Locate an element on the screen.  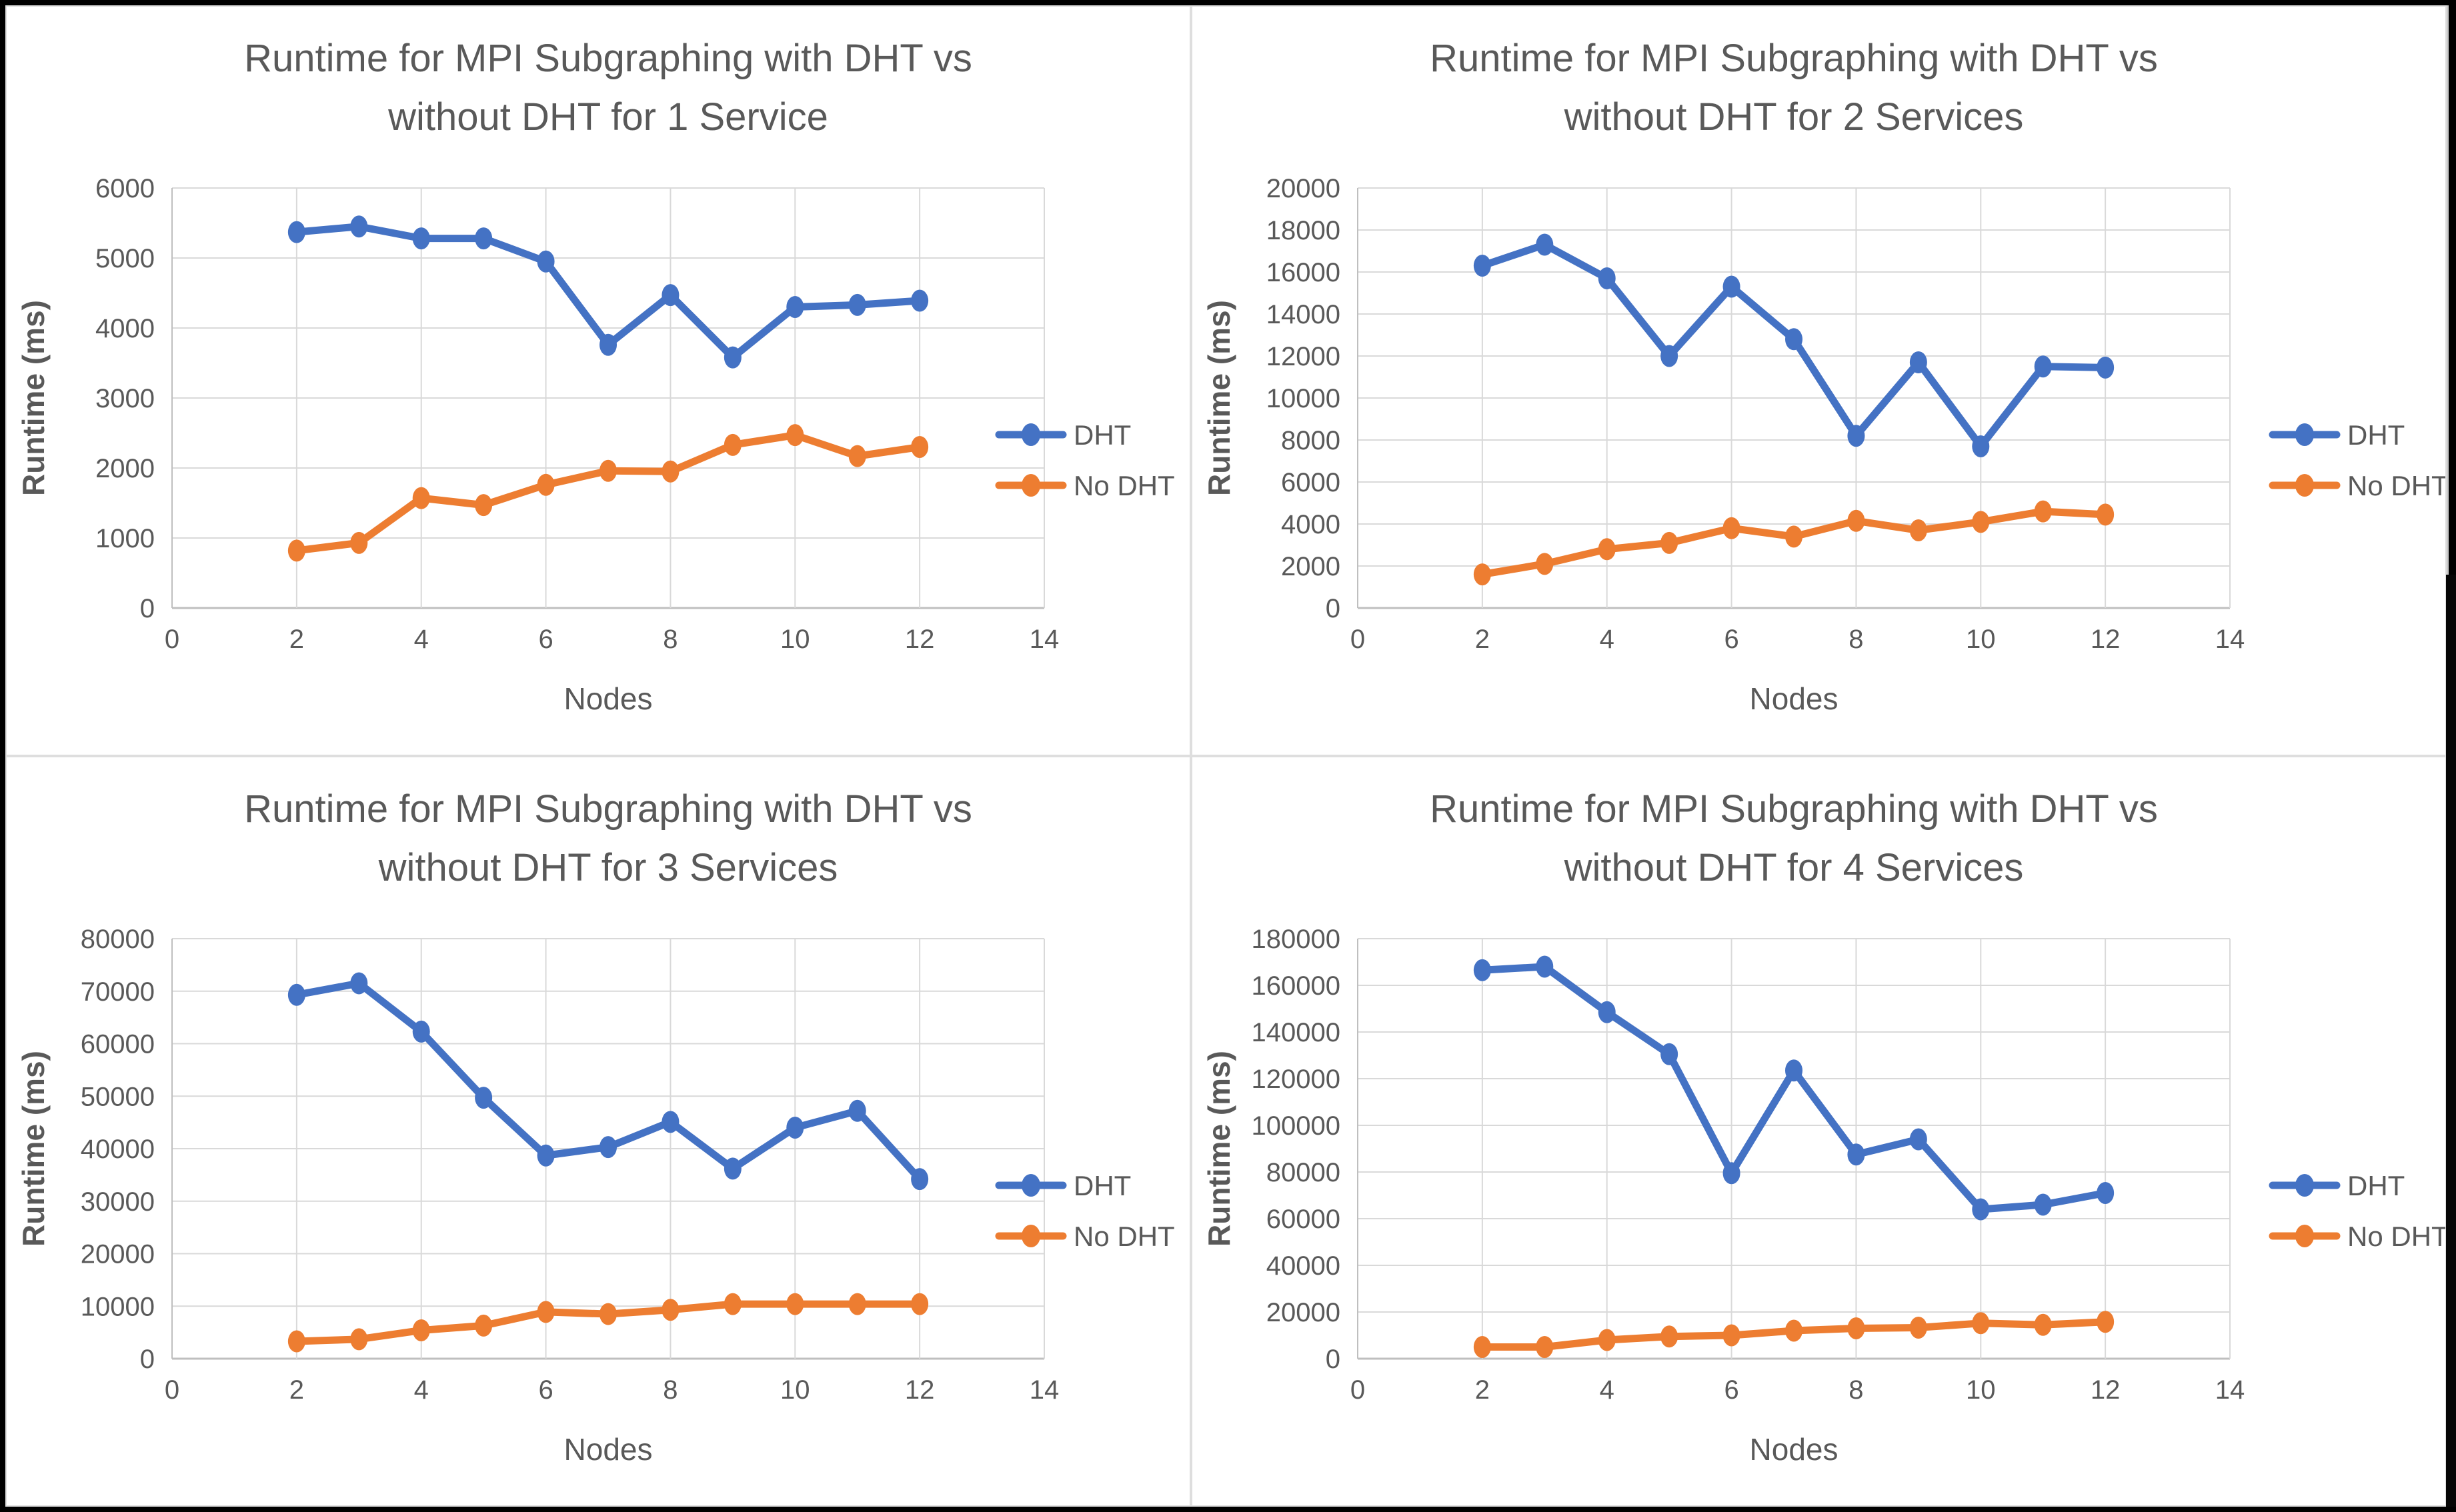
y-tick-label: 140000 is located at coordinates (1296, 1032).